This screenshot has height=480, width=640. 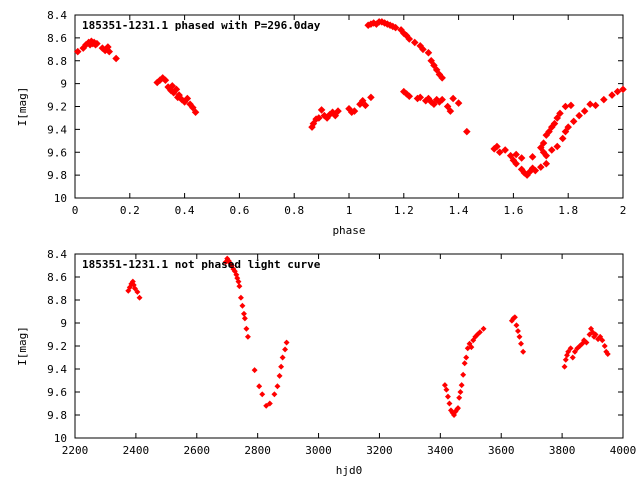 I want to click on chart-title: 185351-1231.1 phased with P=296.0day, so click(x=201, y=25).